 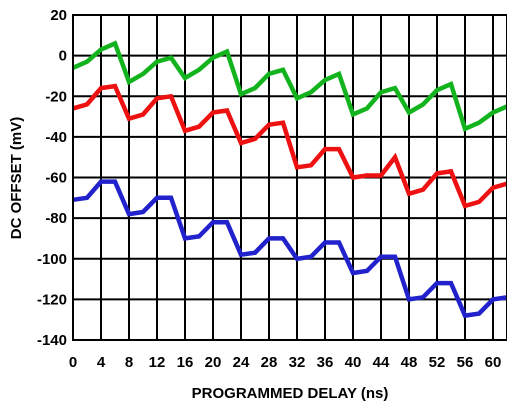 I want to click on x-tick-label: 4, so click(x=101, y=362).